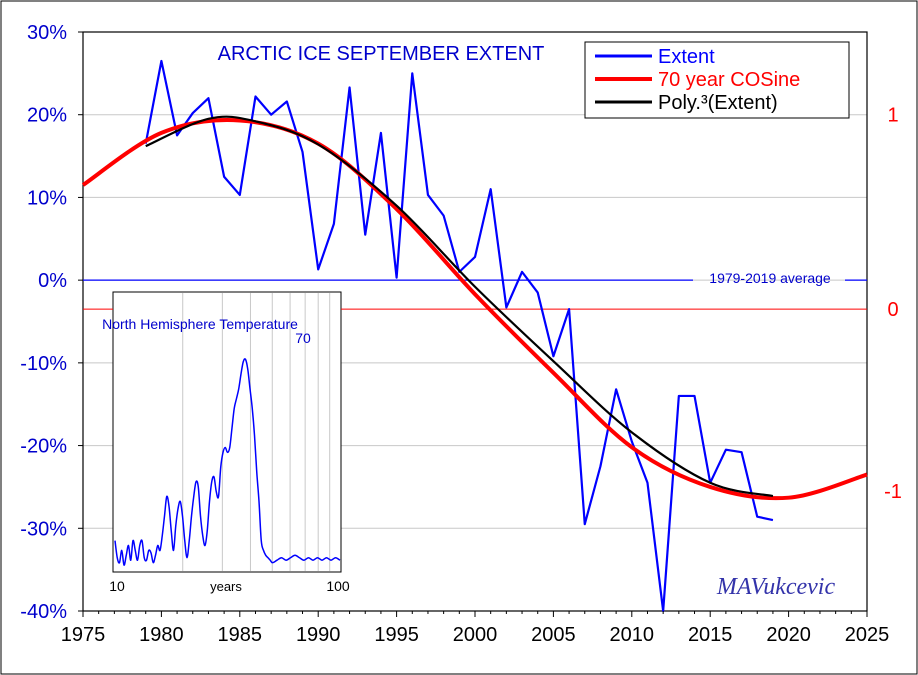 The height and width of the screenshot is (675, 918). I want to click on x-tick-label: 2010, so click(632, 635).